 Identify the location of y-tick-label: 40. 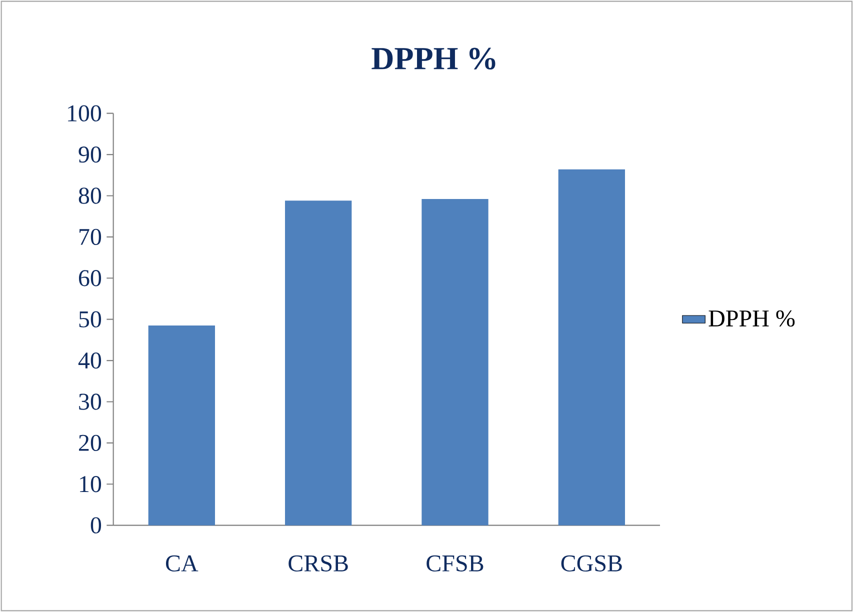
(90, 360).